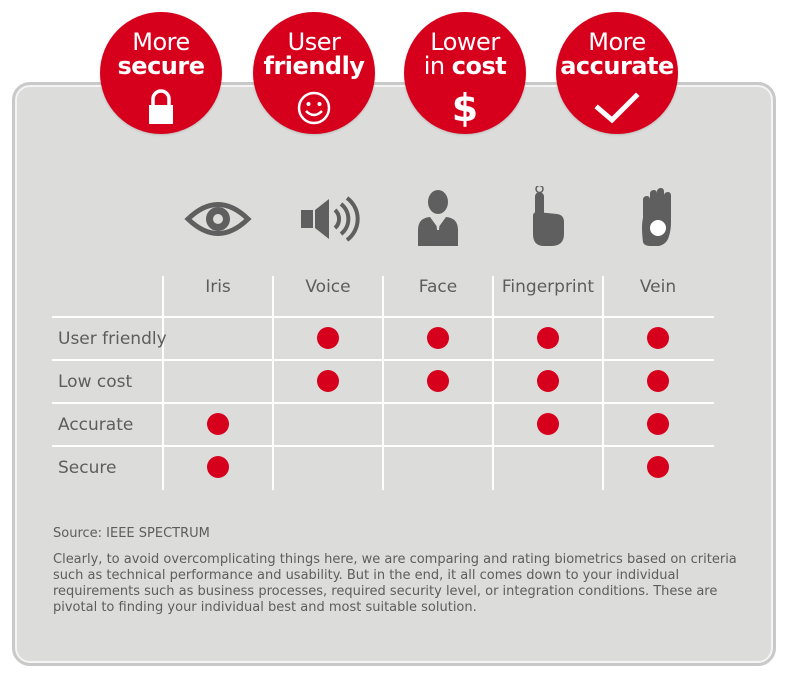 This screenshot has width=785, height=681. What do you see at coordinates (438, 287) in the screenshot?
I see `column-header-face: Face` at bounding box center [438, 287].